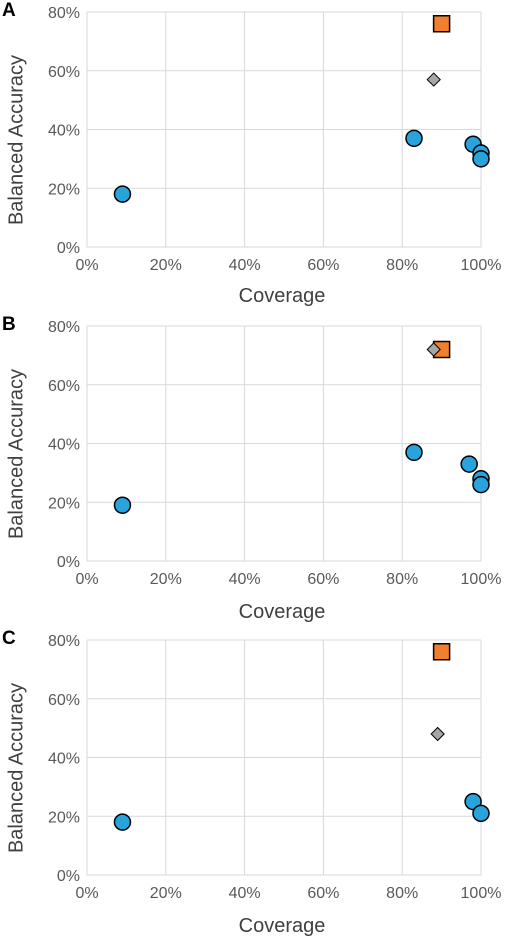 The image size is (505, 943). What do you see at coordinates (9, 10) in the screenshot?
I see `panel-letter: A` at bounding box center [9, 10].